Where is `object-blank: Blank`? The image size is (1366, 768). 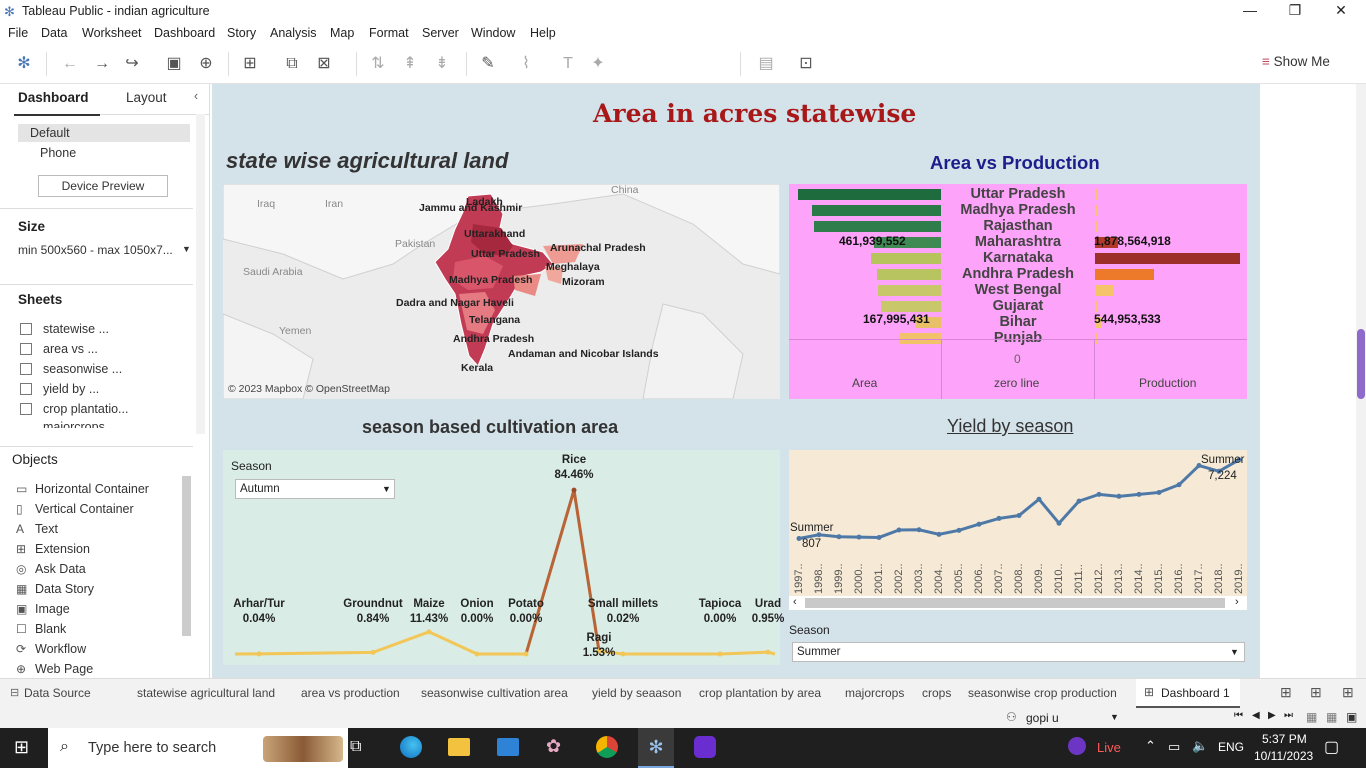
object-blank: Blank is located at coordinates (51, 629).